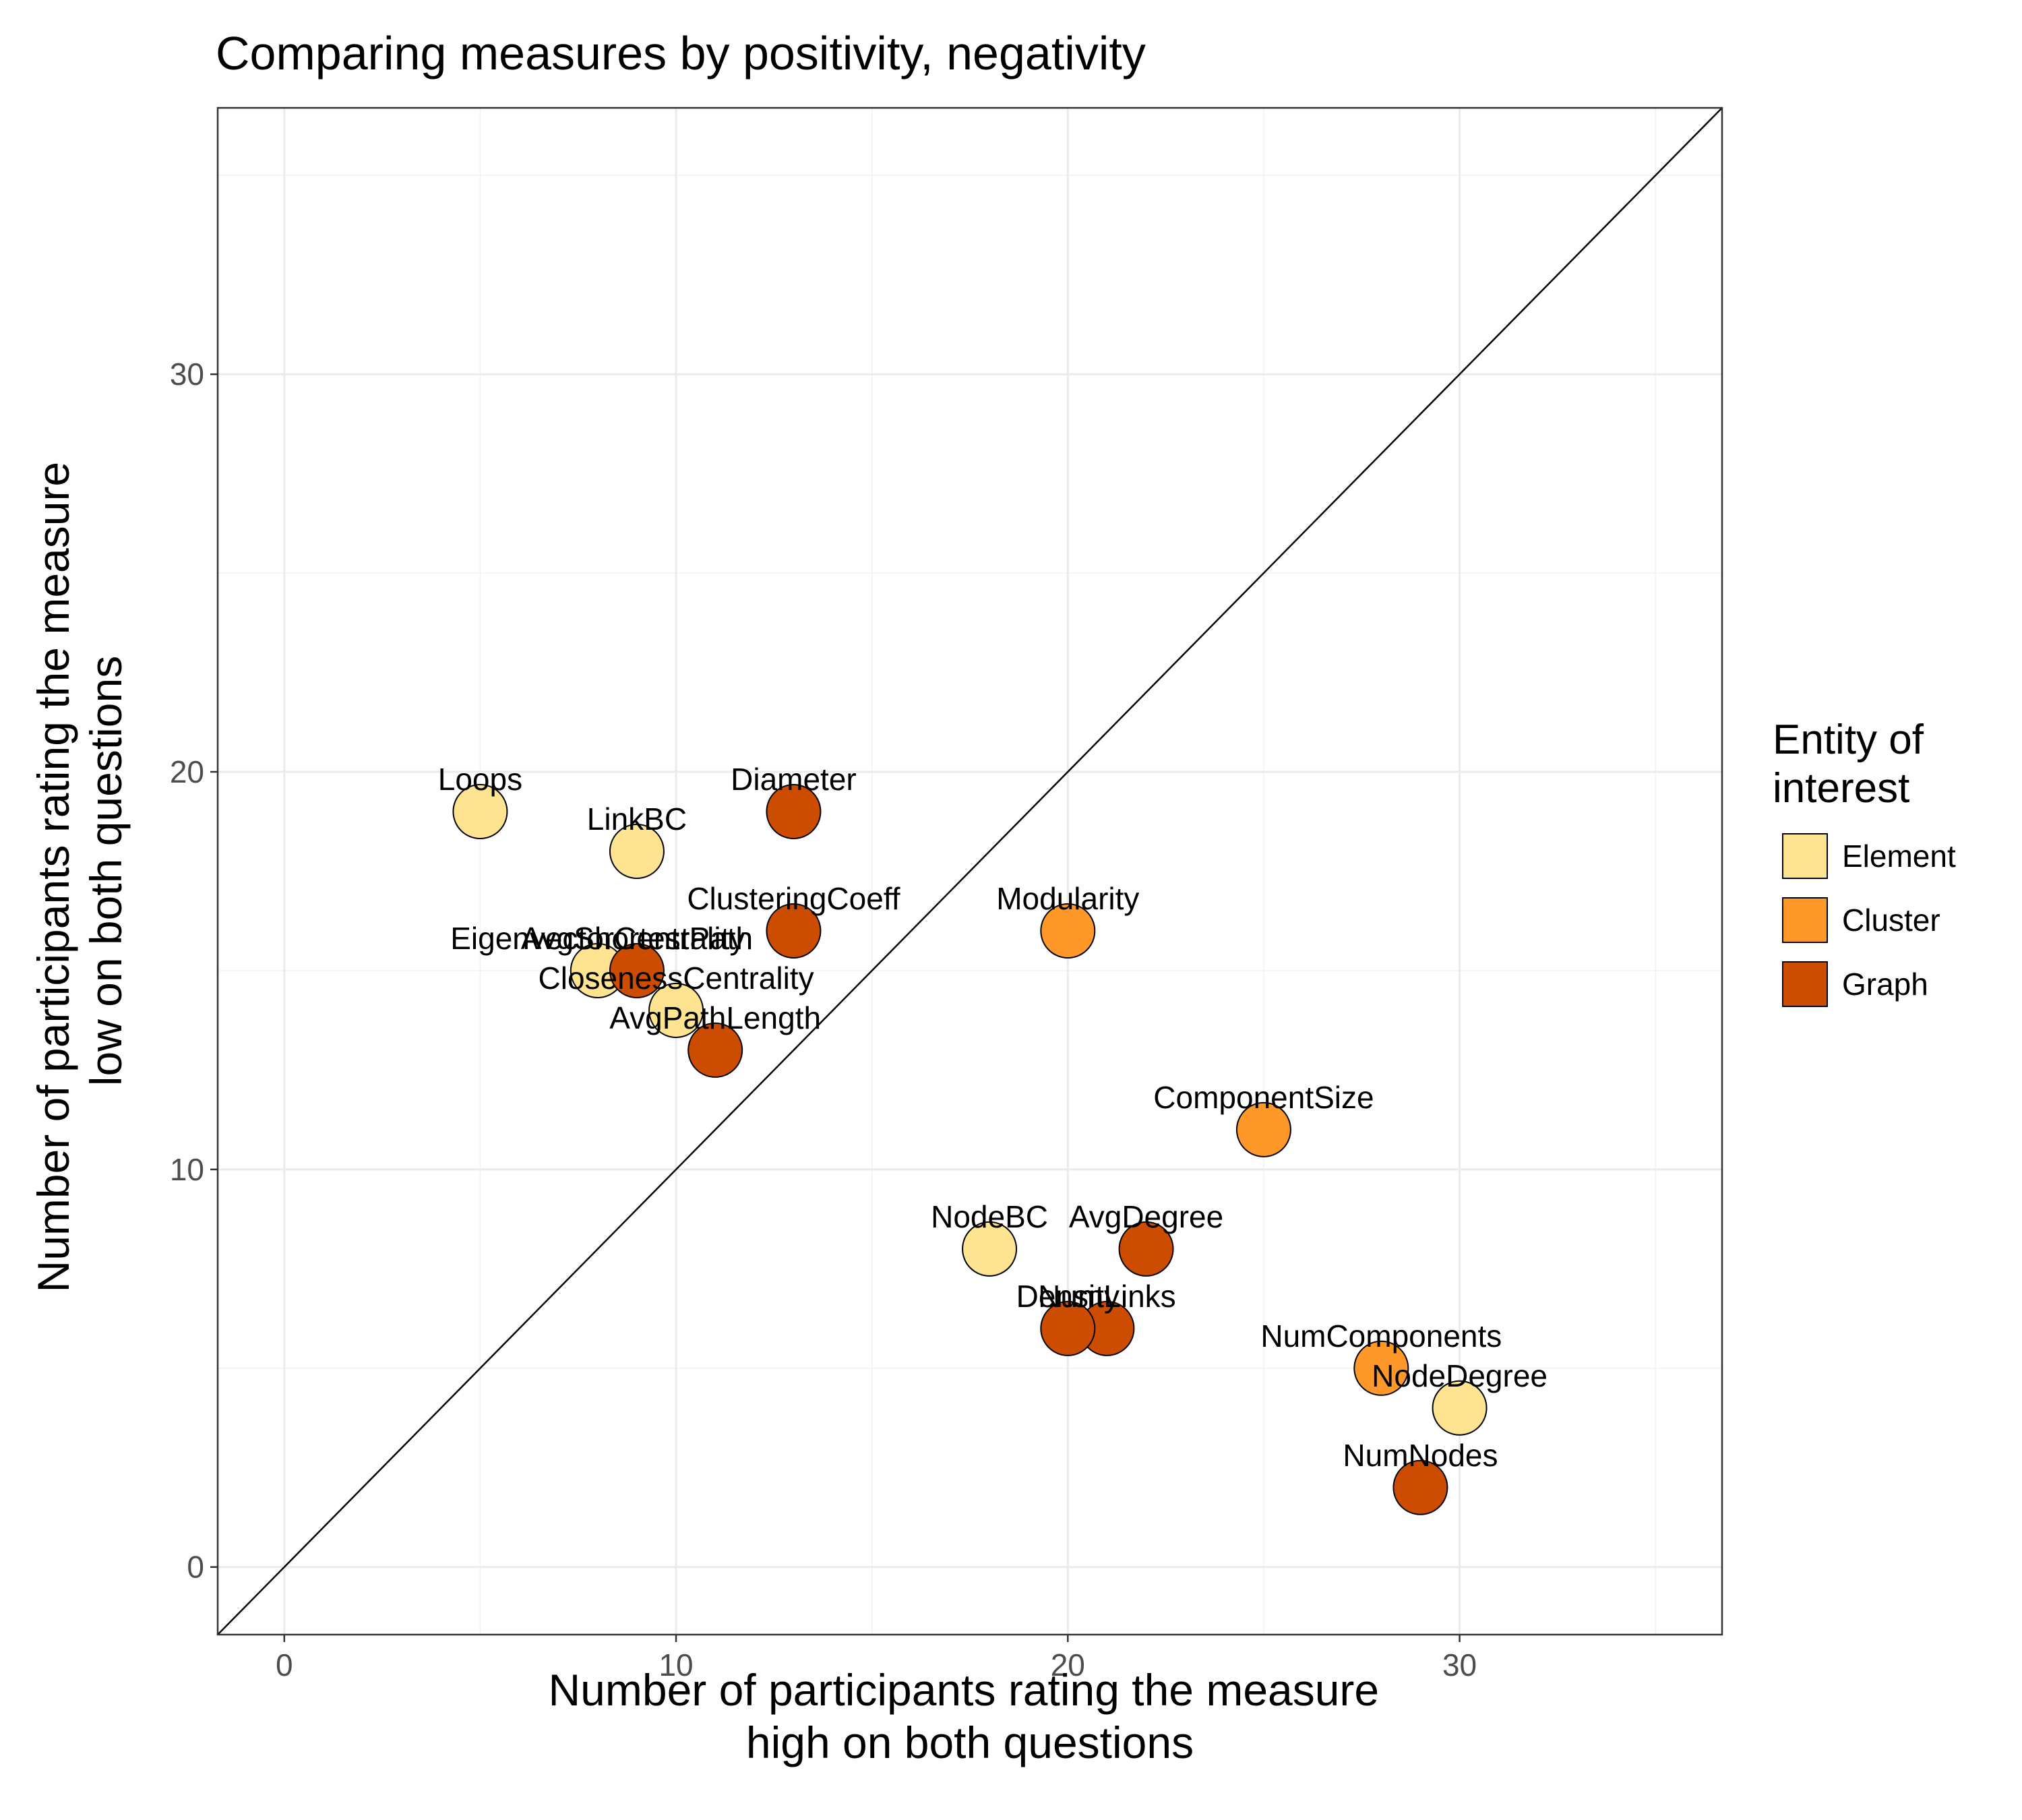 The height and width of the screenshot is (1820, 2022). Describe the element at coordinates (637, 970) in the screenshot. I see `point-avgshortestpath` at that location.